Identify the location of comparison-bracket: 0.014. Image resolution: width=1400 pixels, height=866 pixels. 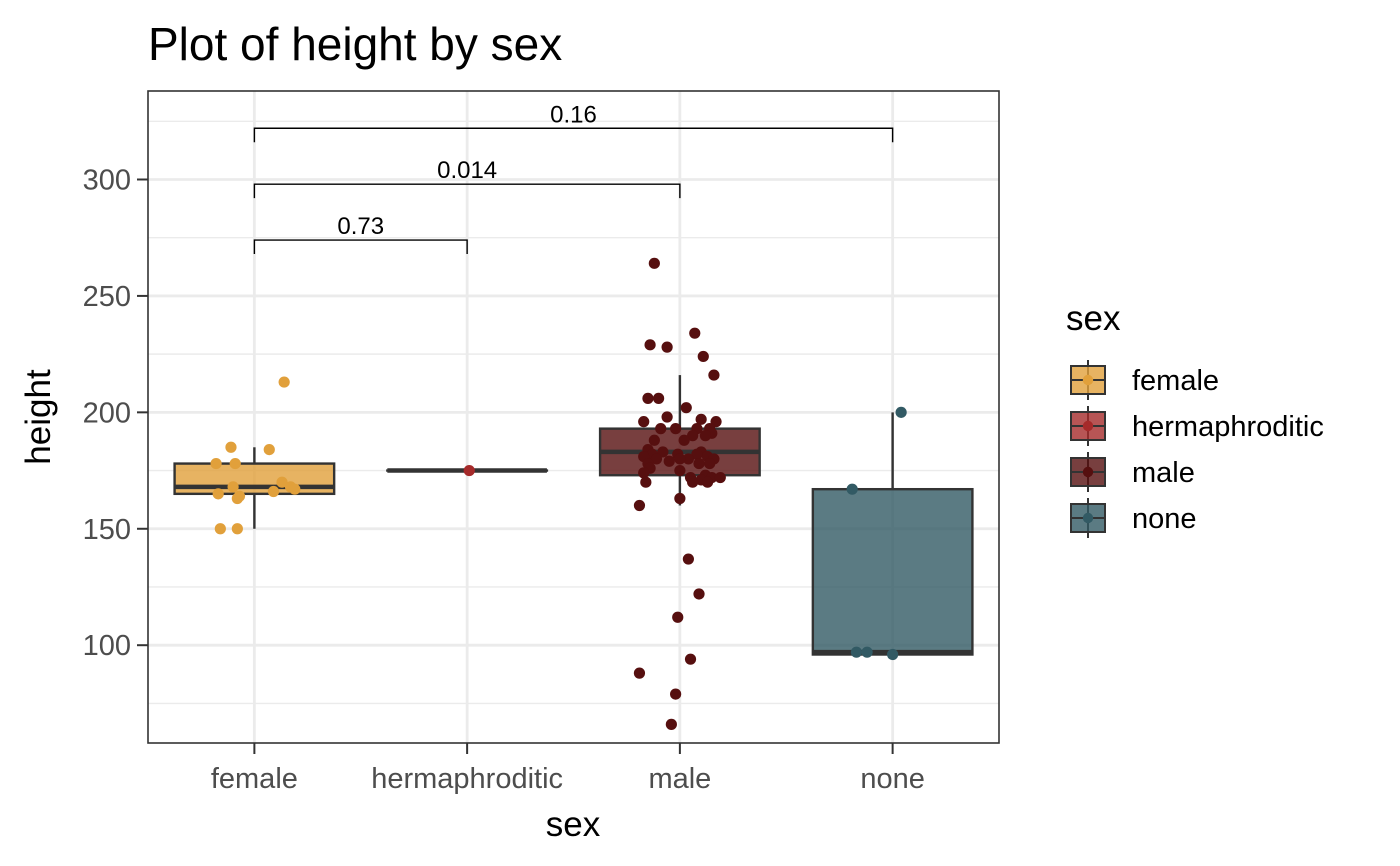
(467, 178).